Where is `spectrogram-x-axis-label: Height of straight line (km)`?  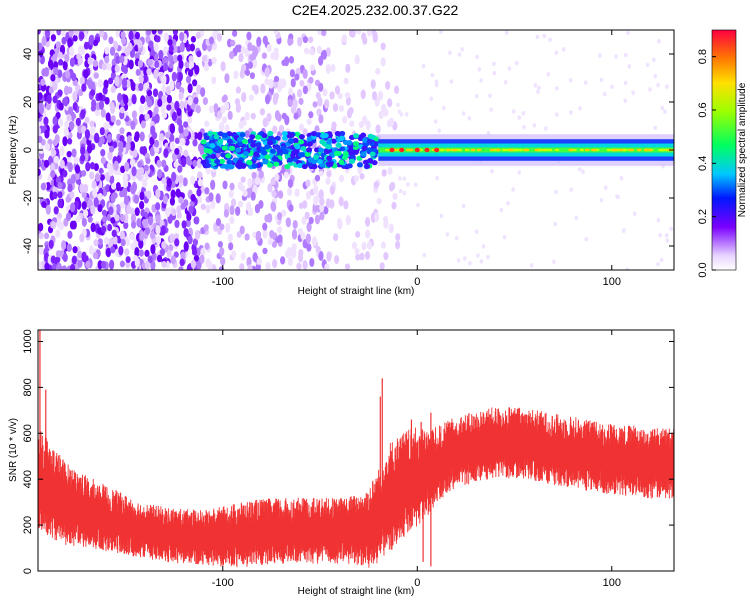
spectrogram-x-axis-label: Height of straight line (km) is located at coordinates (356, 291).